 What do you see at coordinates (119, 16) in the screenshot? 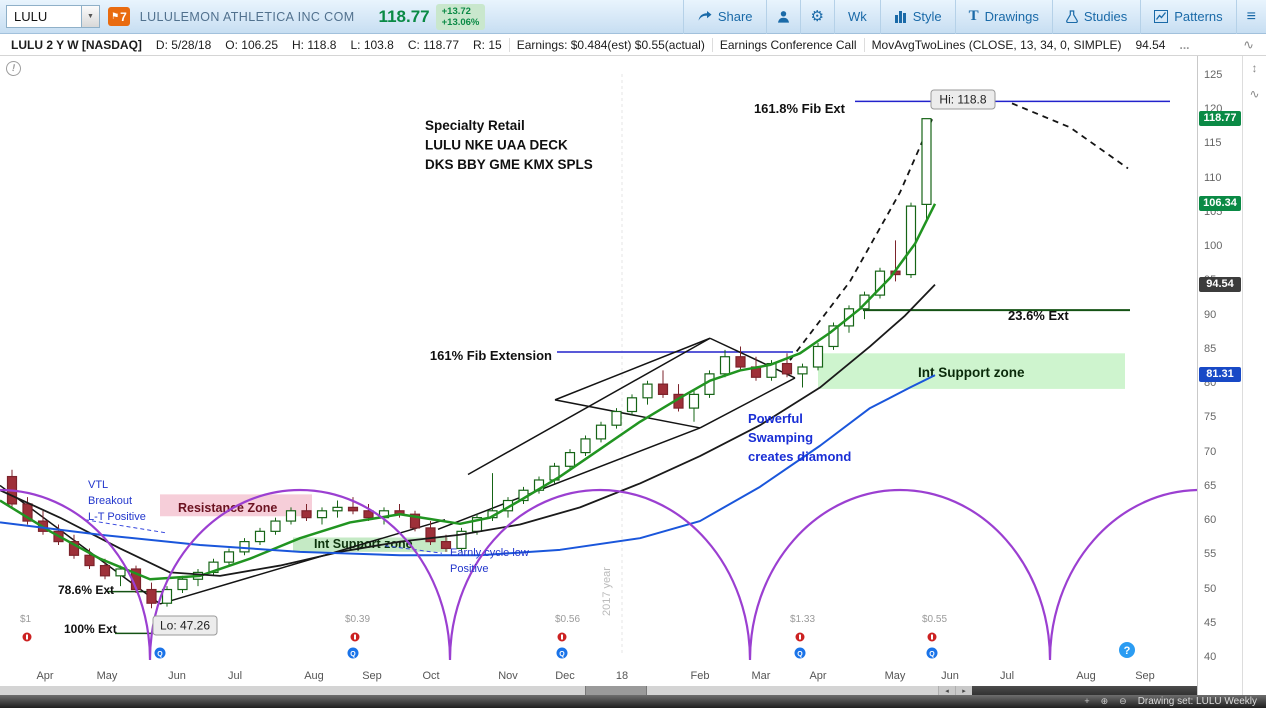
I see `flag-badge: ⚑ 7` at bounding box center [119, 16].